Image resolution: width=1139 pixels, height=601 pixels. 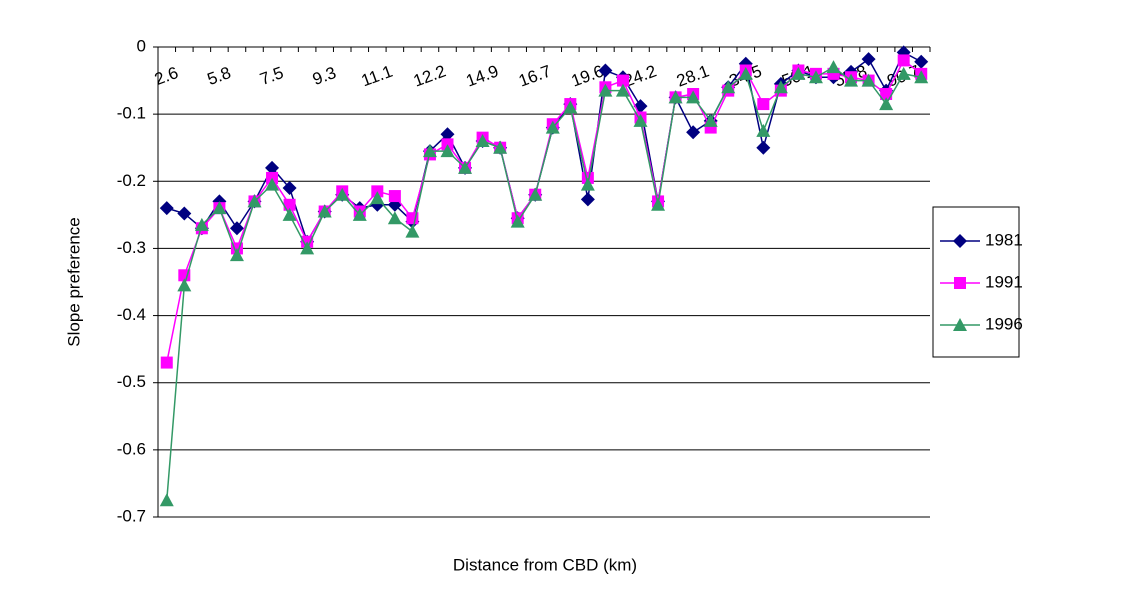 I want to click on y-tick-label: -0.5, so click(x=131, y=381).